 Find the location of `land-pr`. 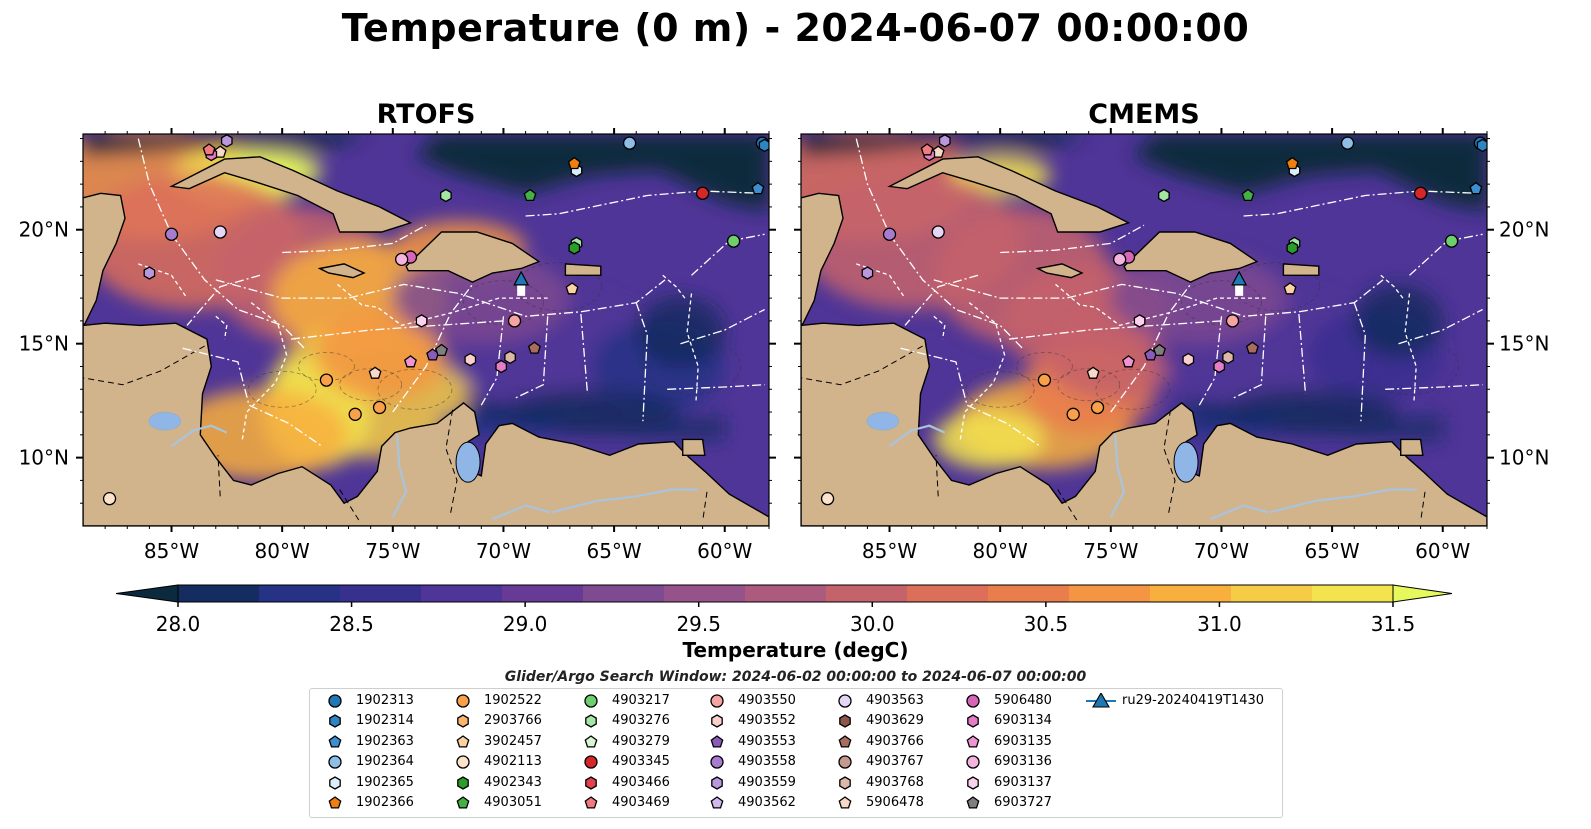

land-pr is located at coordinates (1301, 270).